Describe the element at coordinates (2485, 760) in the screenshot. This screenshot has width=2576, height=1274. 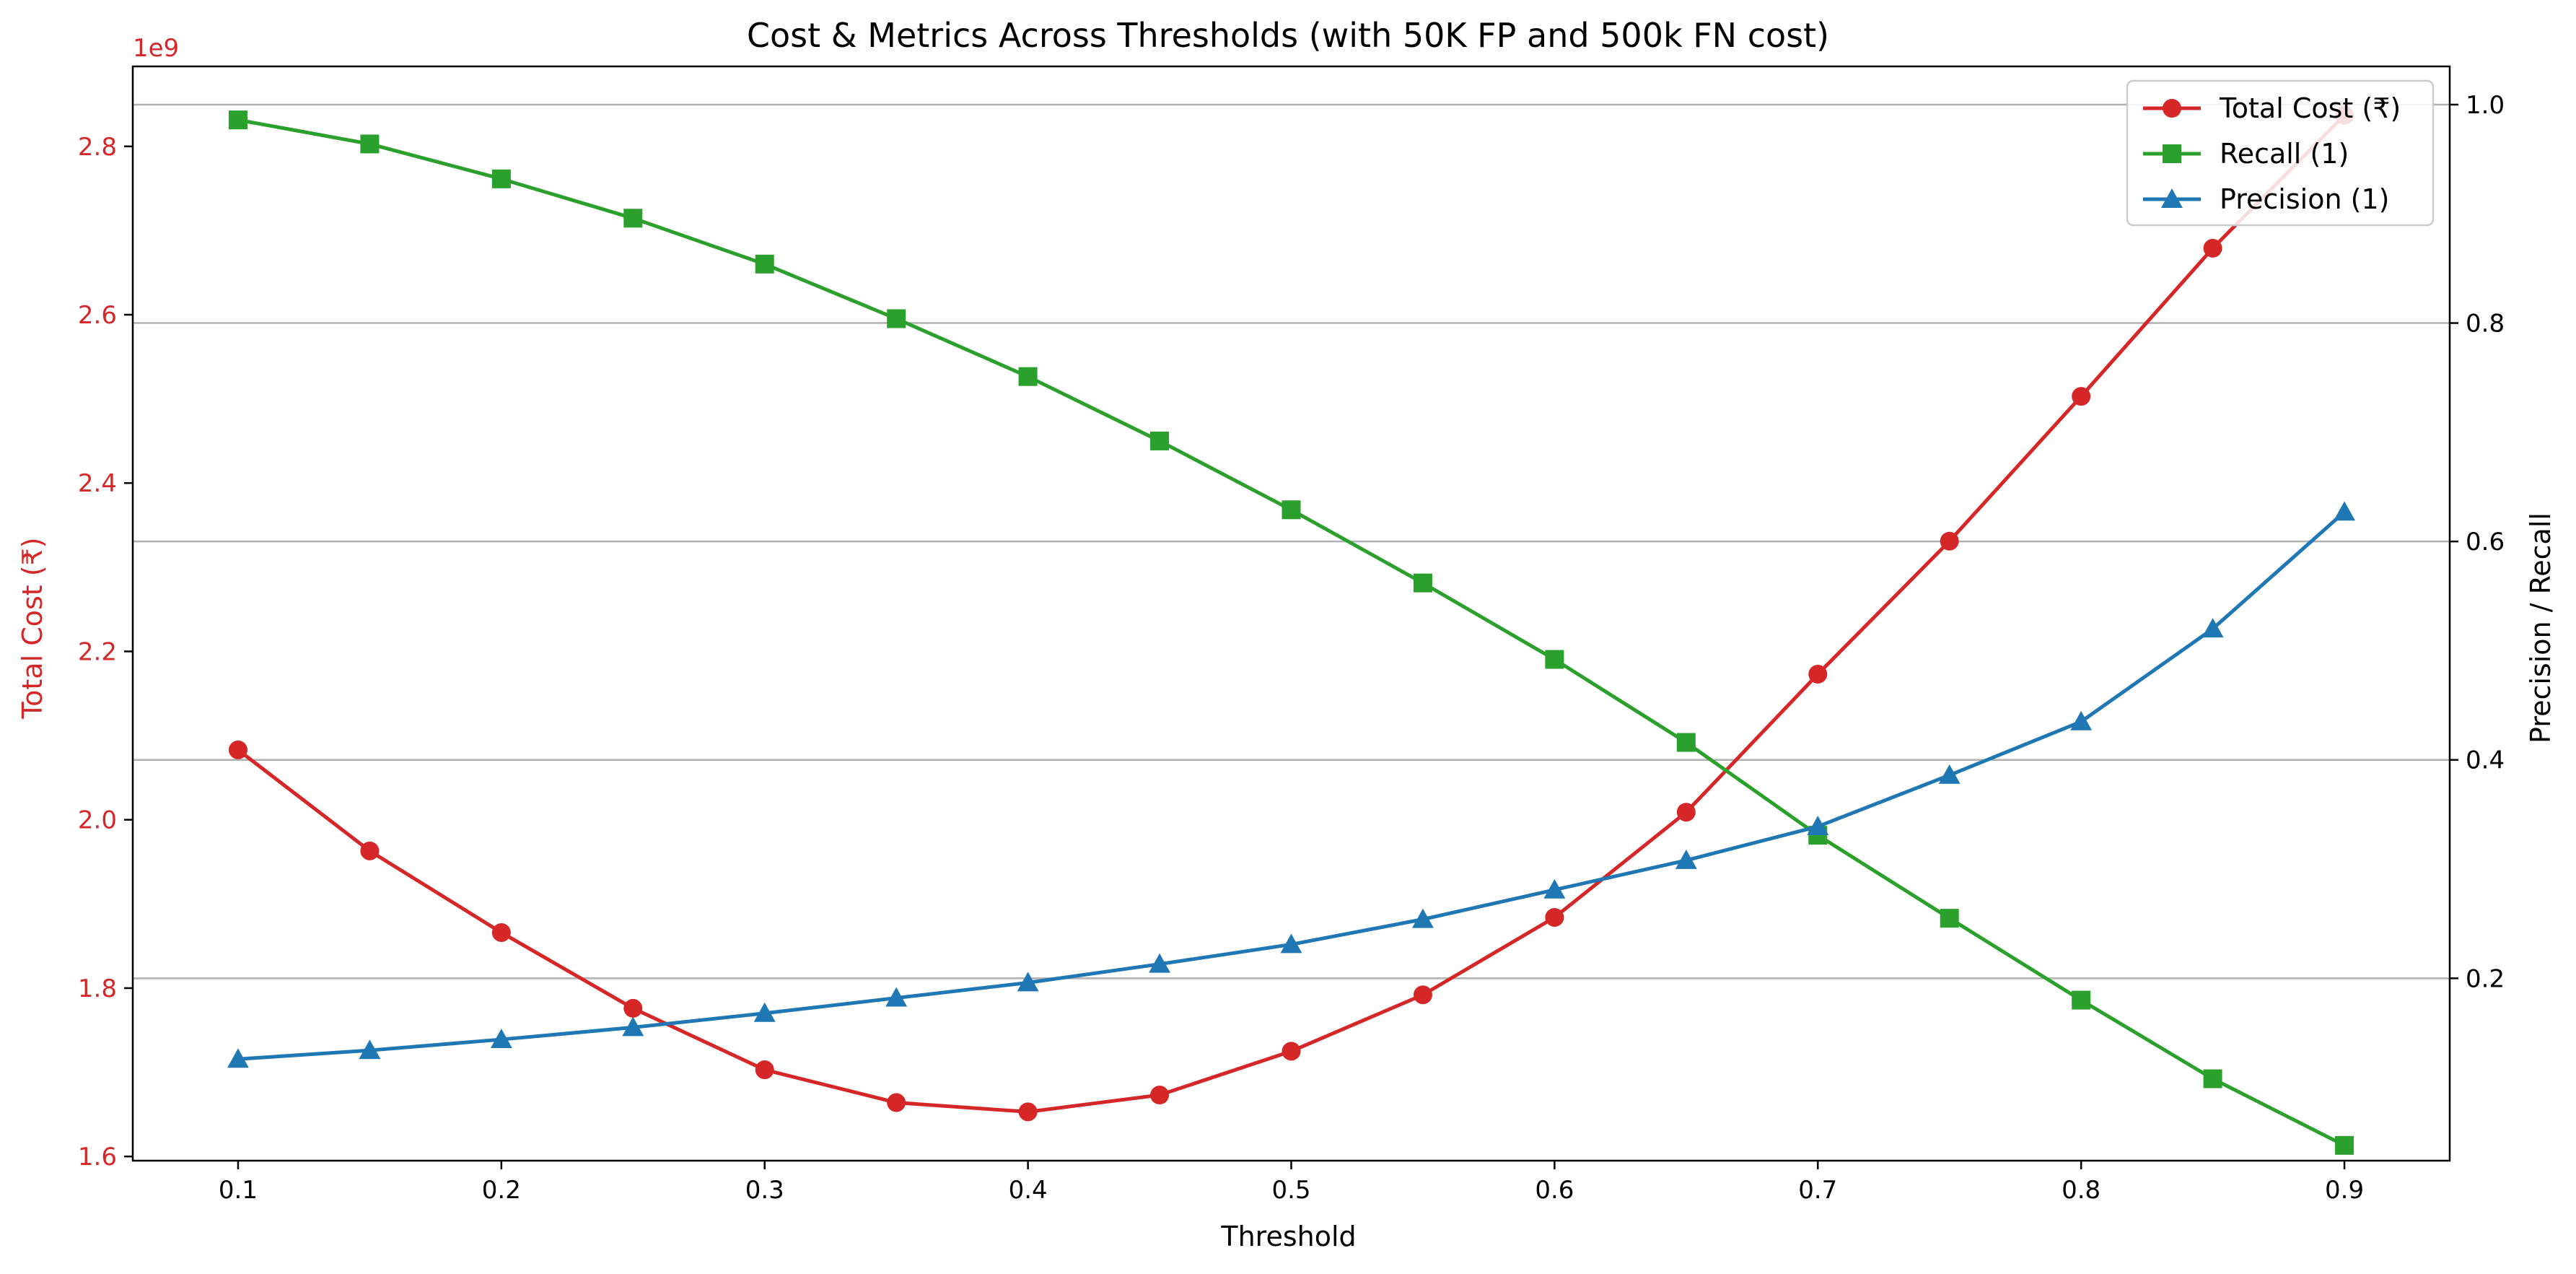
I see `y-right-tick-label: 0.4` at that location.